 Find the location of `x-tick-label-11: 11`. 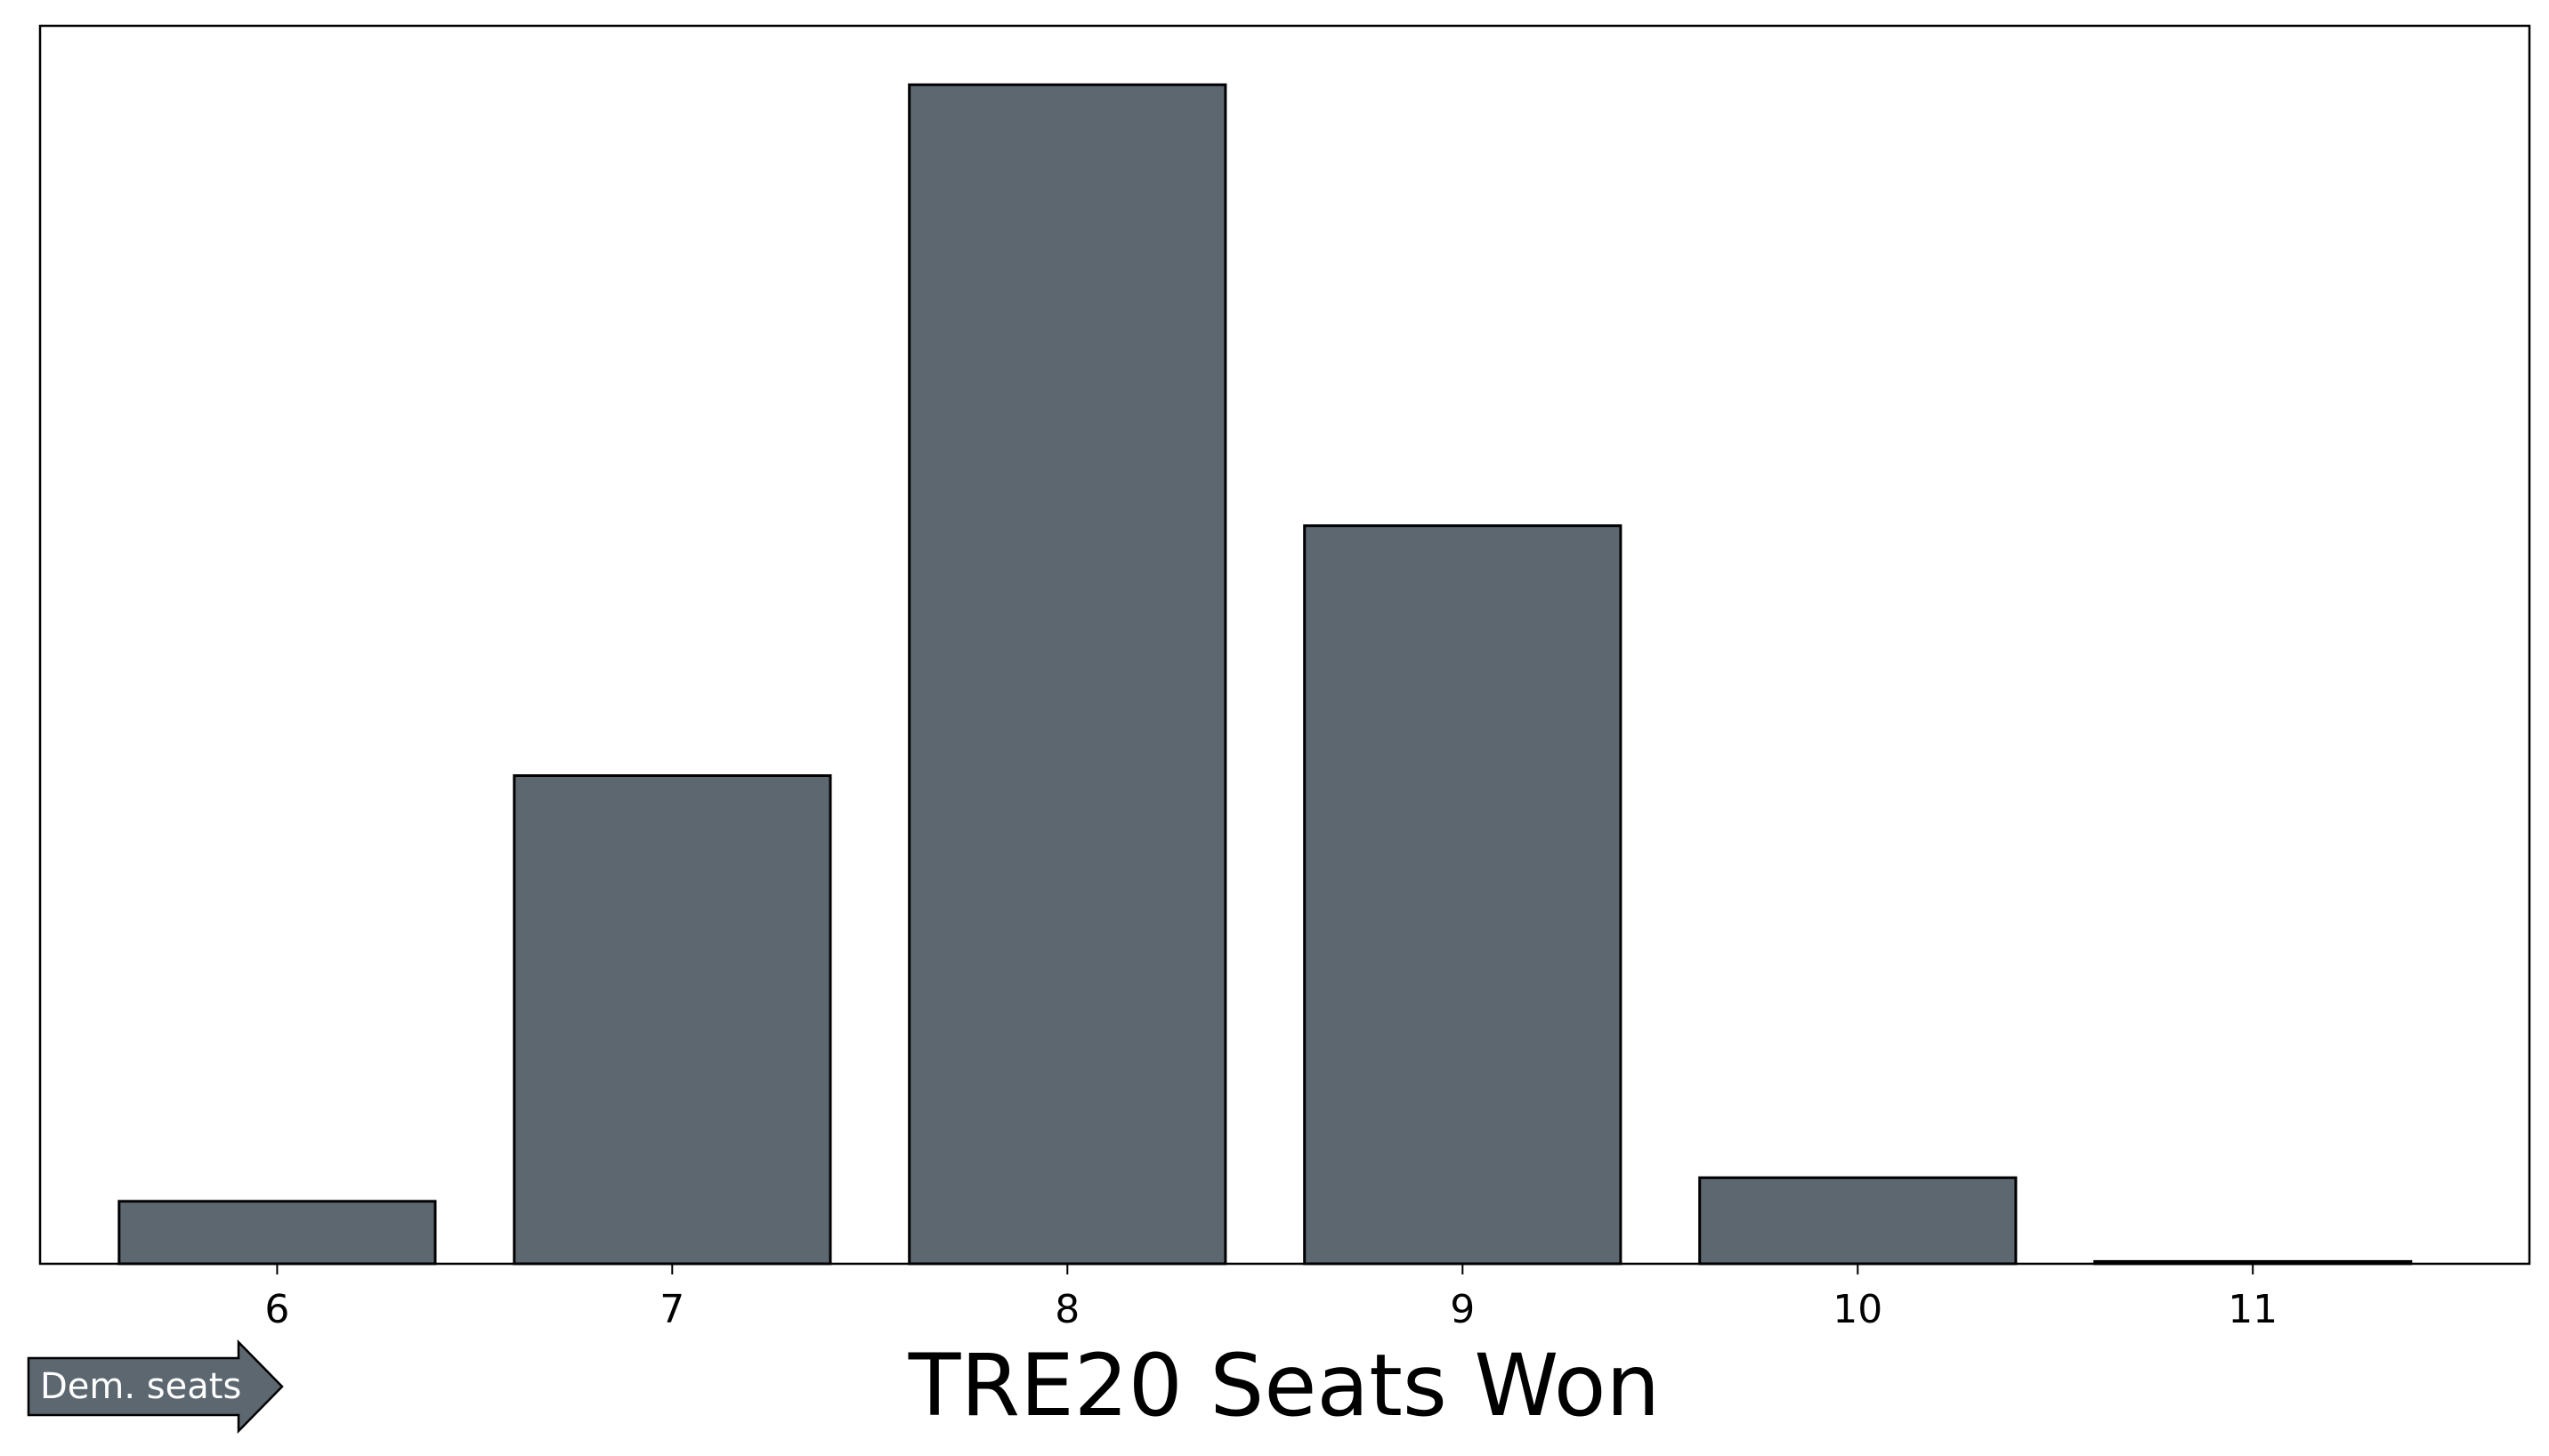

x-tick-label-11: 11 is located at coordinates (2253, 1309).